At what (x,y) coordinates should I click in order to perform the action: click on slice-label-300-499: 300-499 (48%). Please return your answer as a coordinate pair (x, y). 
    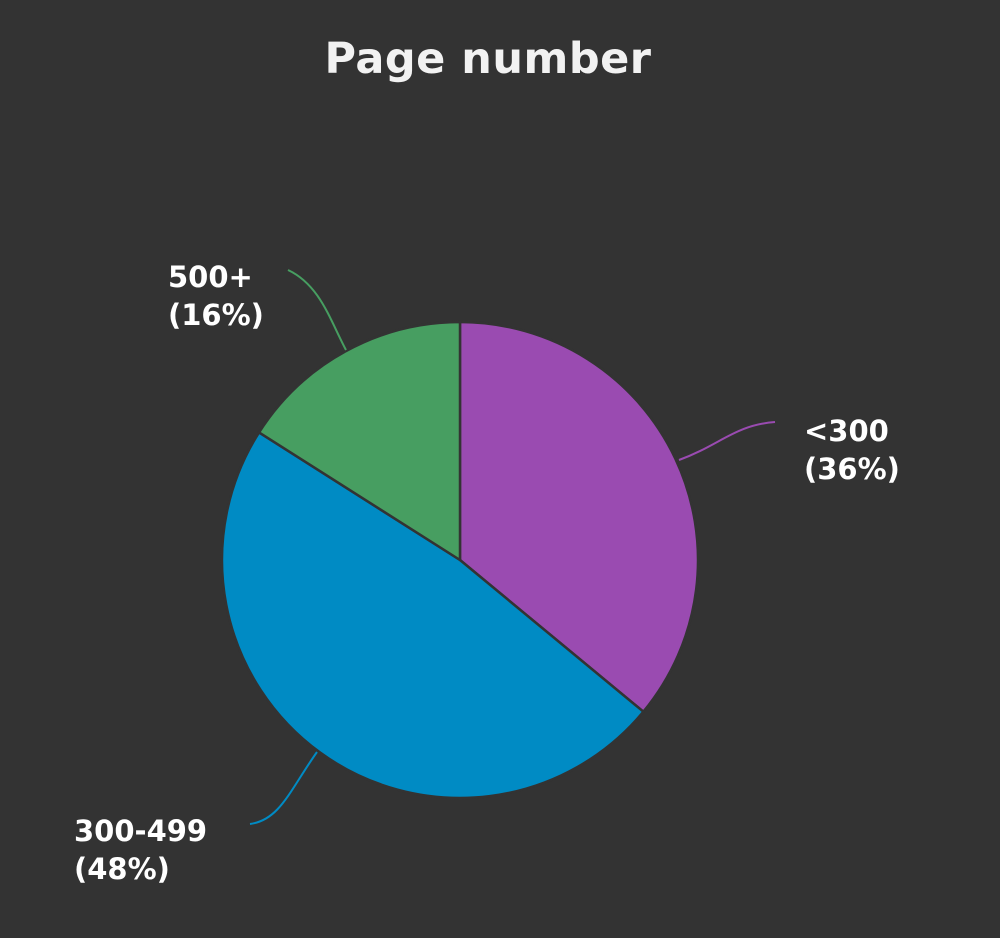
    Looking at the image, I should click on (140, 850).